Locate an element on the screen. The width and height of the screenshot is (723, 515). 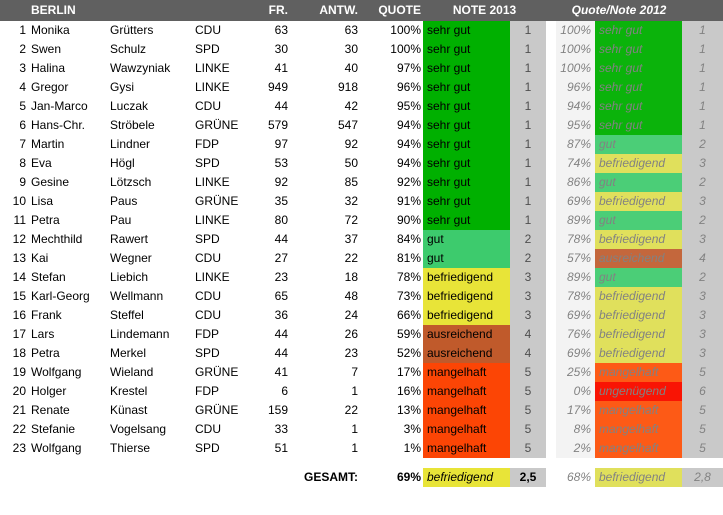
last-name: Wieland is located at coordinates (132, 372).